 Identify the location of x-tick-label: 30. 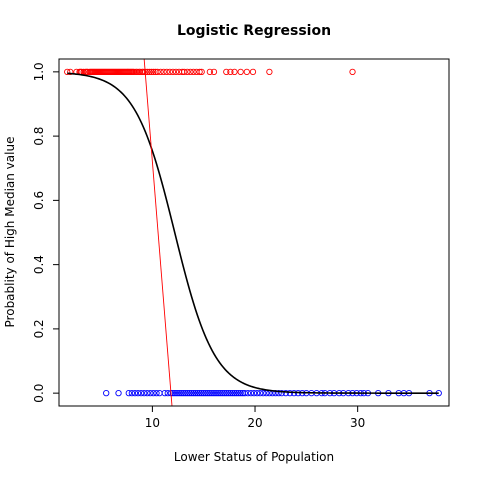
(357, 423).